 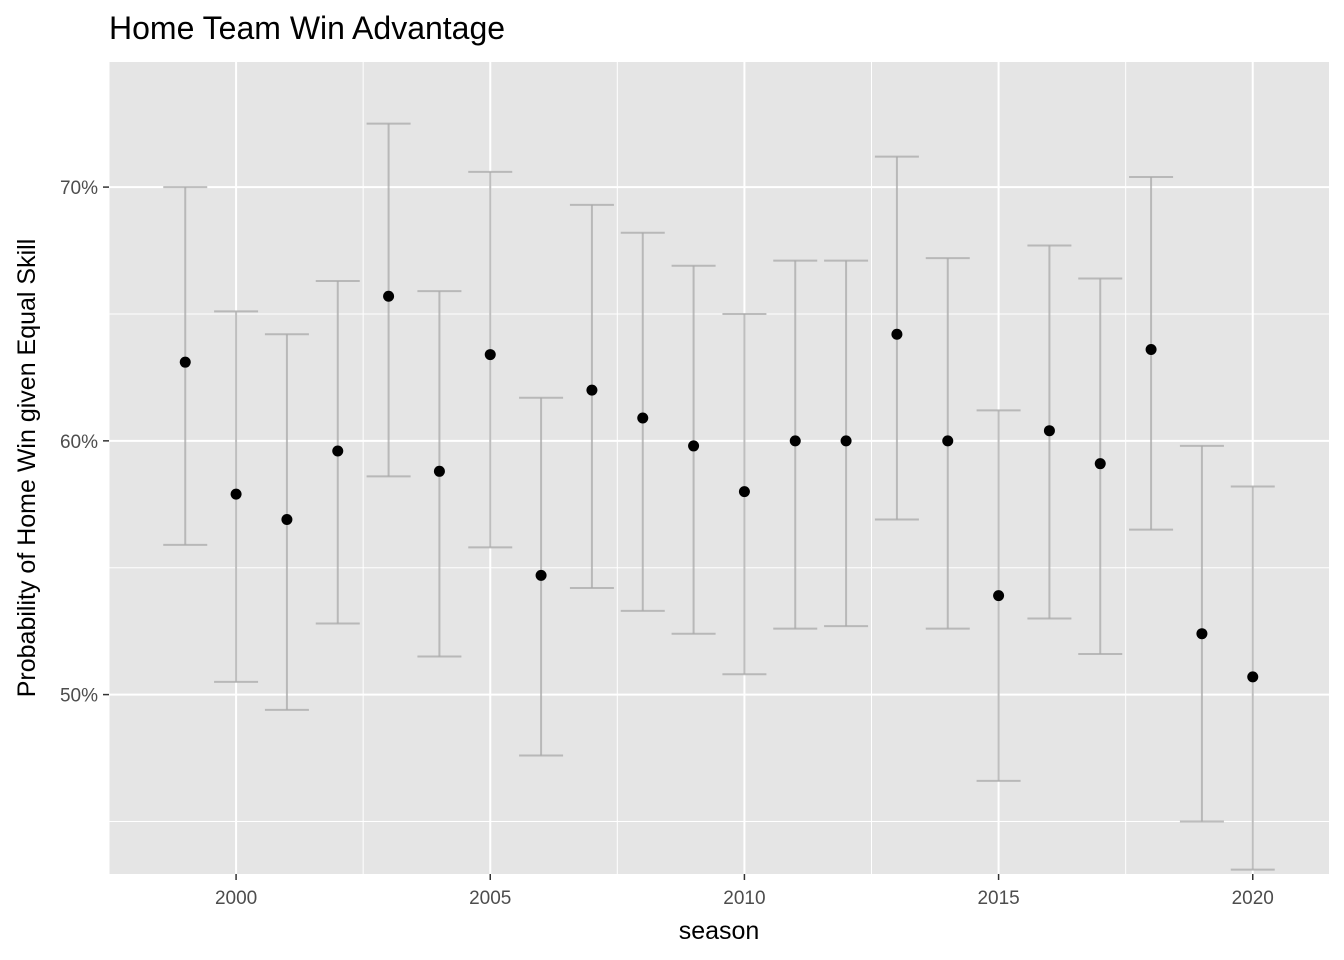 What do you see at coordinates (744, 898) in the screenshot?
I see `x-tick-label: 2010` at bounding box center [744, 898].